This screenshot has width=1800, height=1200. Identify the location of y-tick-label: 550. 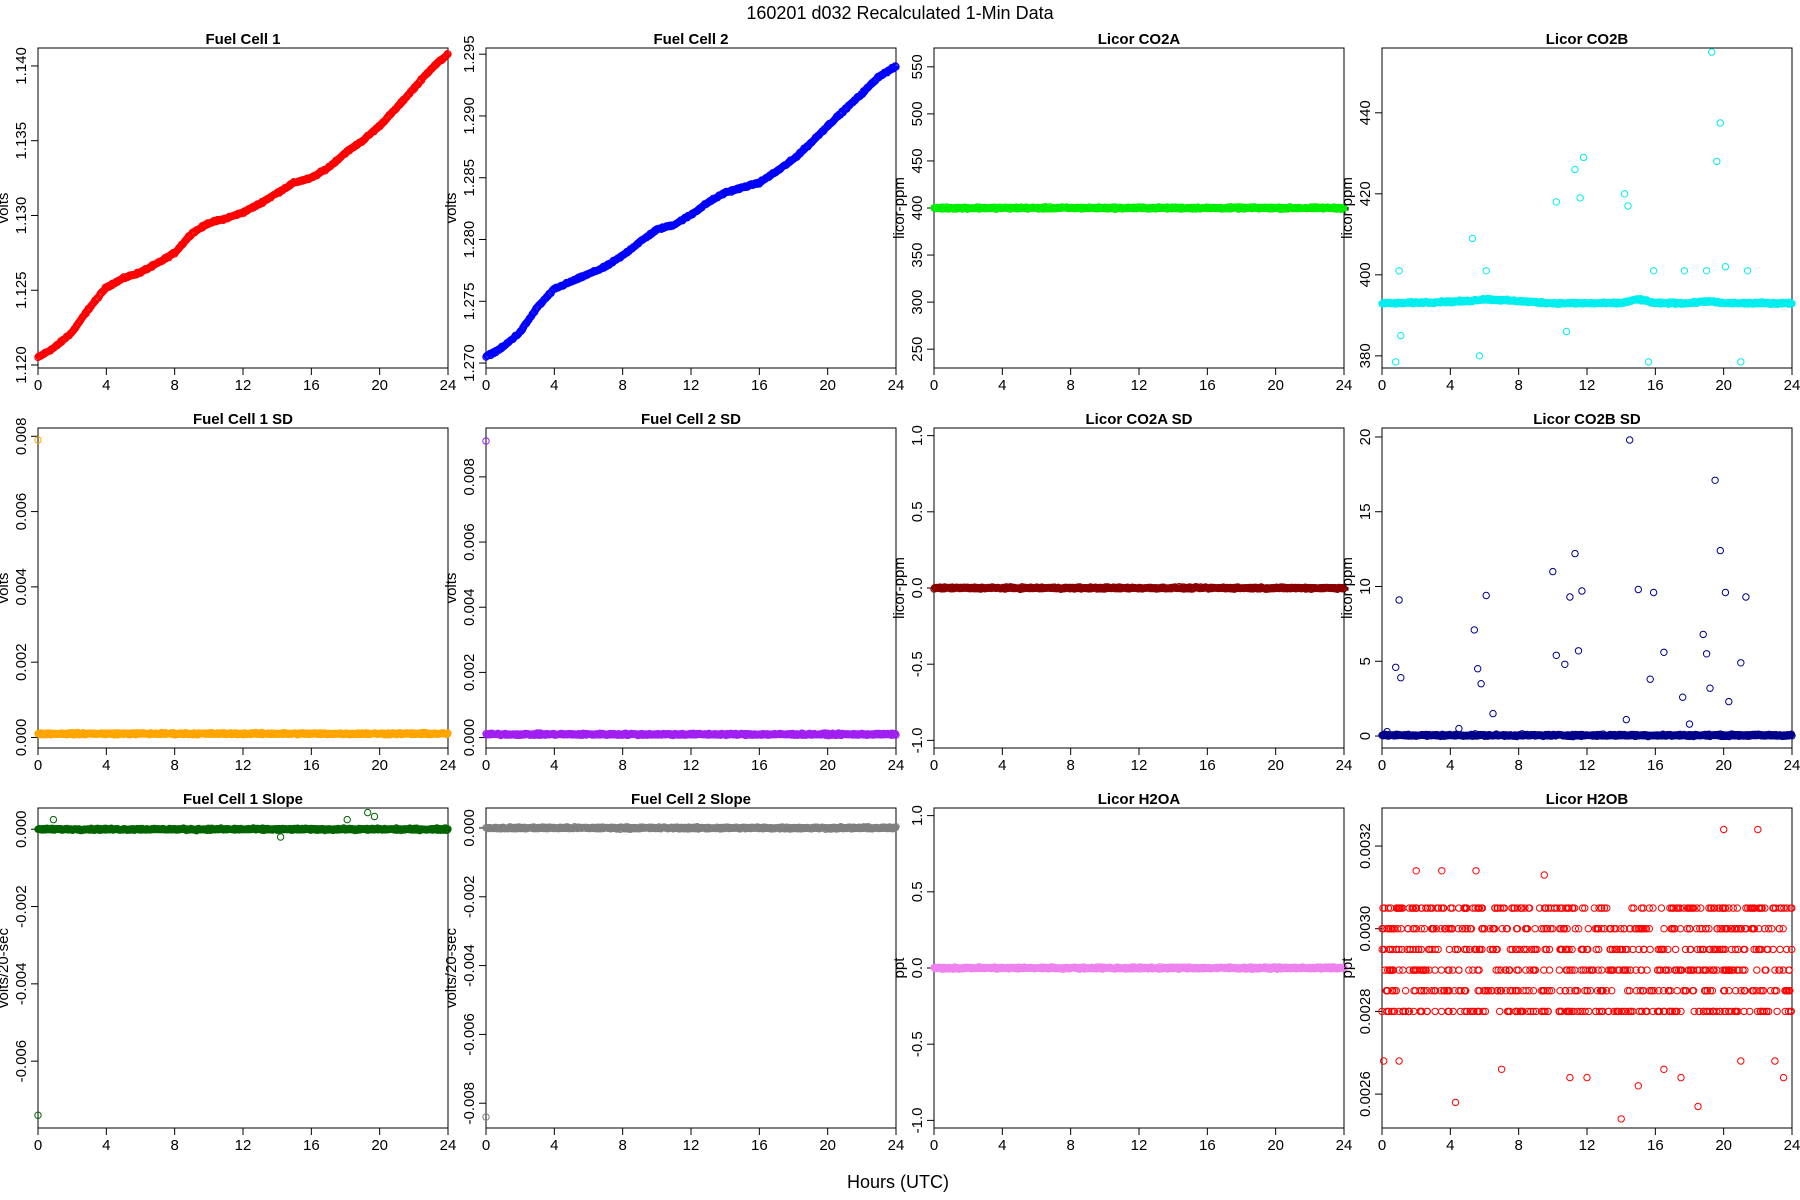
(917, 66).